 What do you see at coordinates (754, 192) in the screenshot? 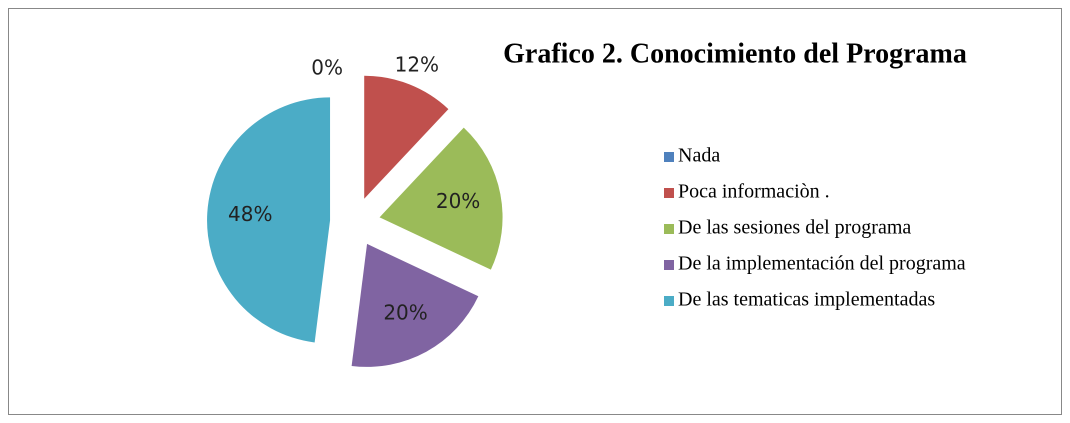
I see `legend-label: Poca informaciòn .` at bounding box center [754, 192].